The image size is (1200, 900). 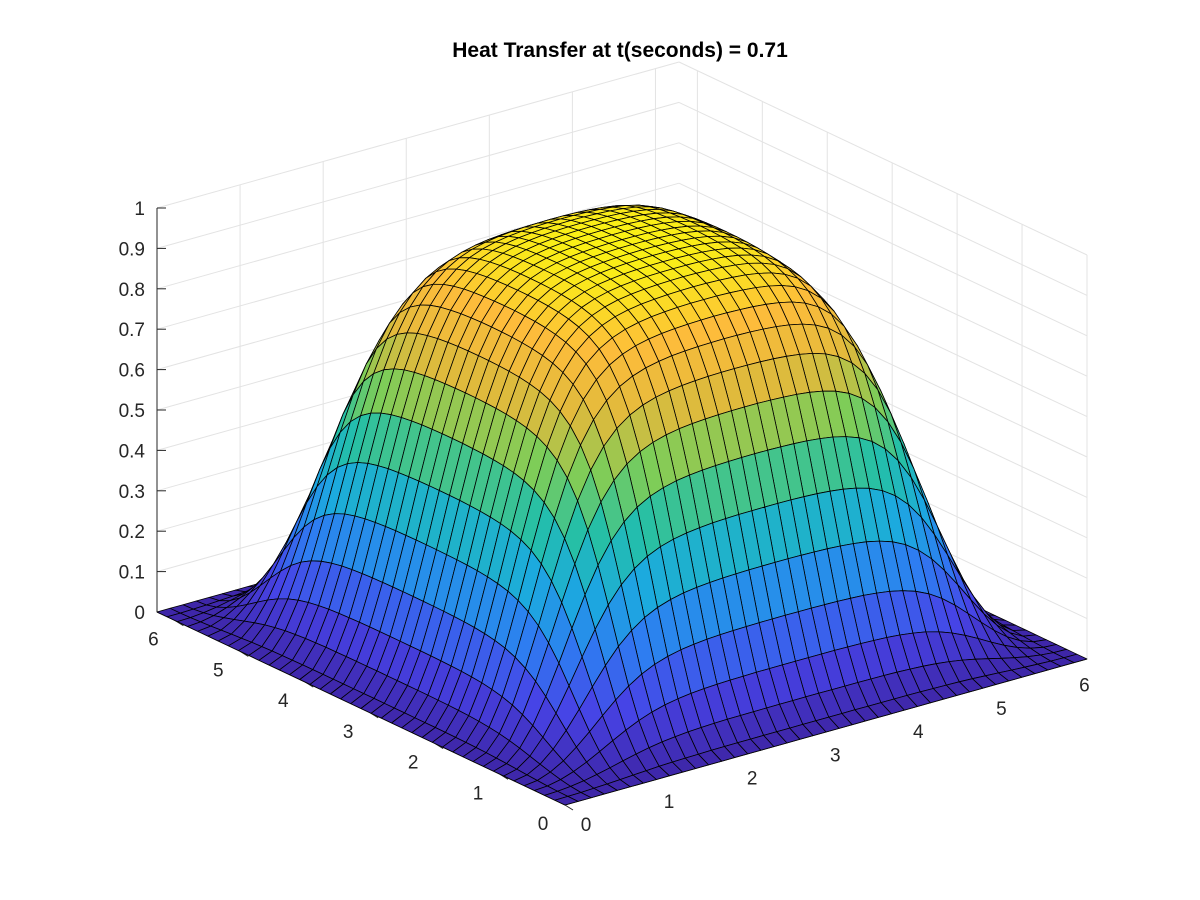 What do you see at coordinates (669, 802) in the screenshot?
I see `x-tick-label: 1` at bounding box center [669, 802].